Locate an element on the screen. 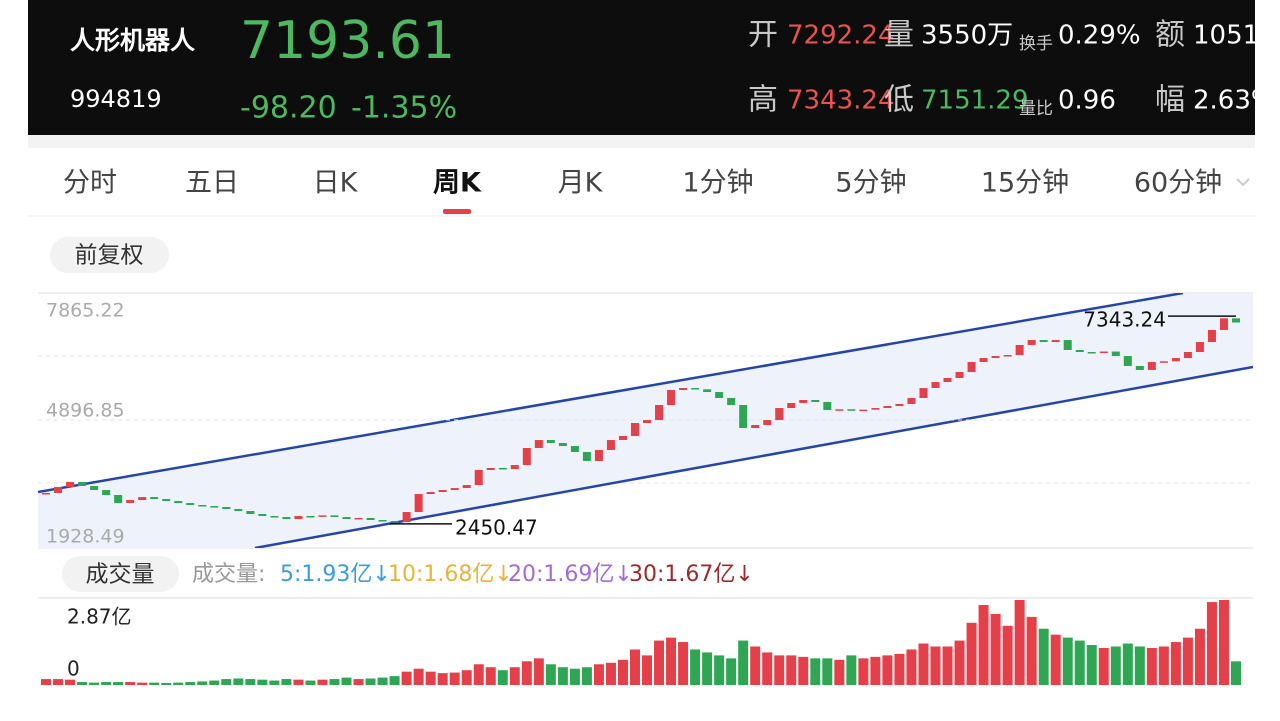  y-tick-label: 0 is located at coordinates (73, 669).